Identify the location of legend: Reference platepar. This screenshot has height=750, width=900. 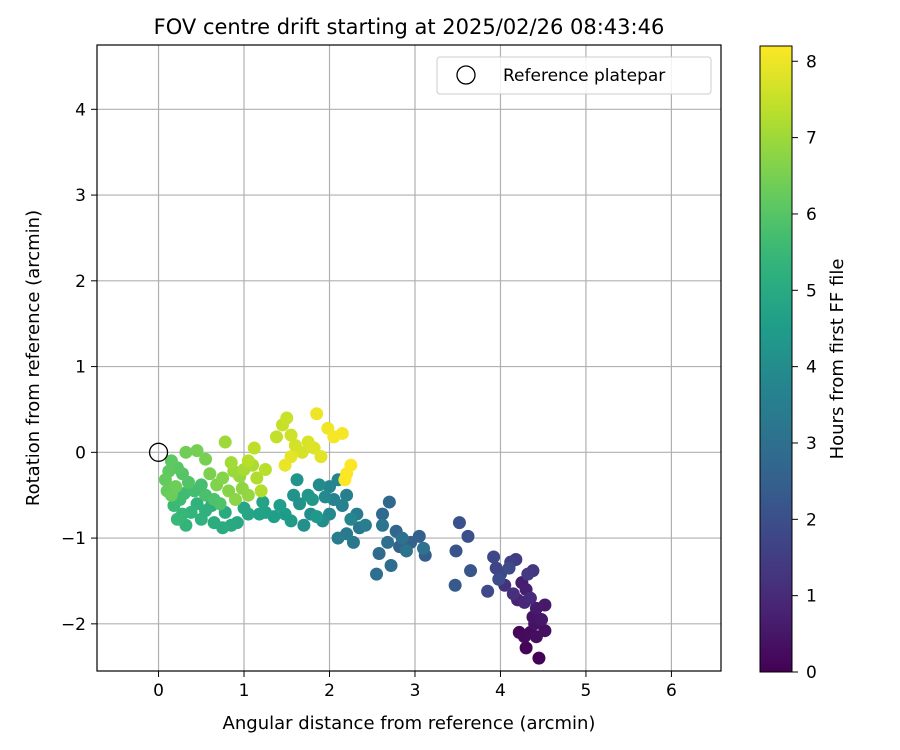
(574, 75).